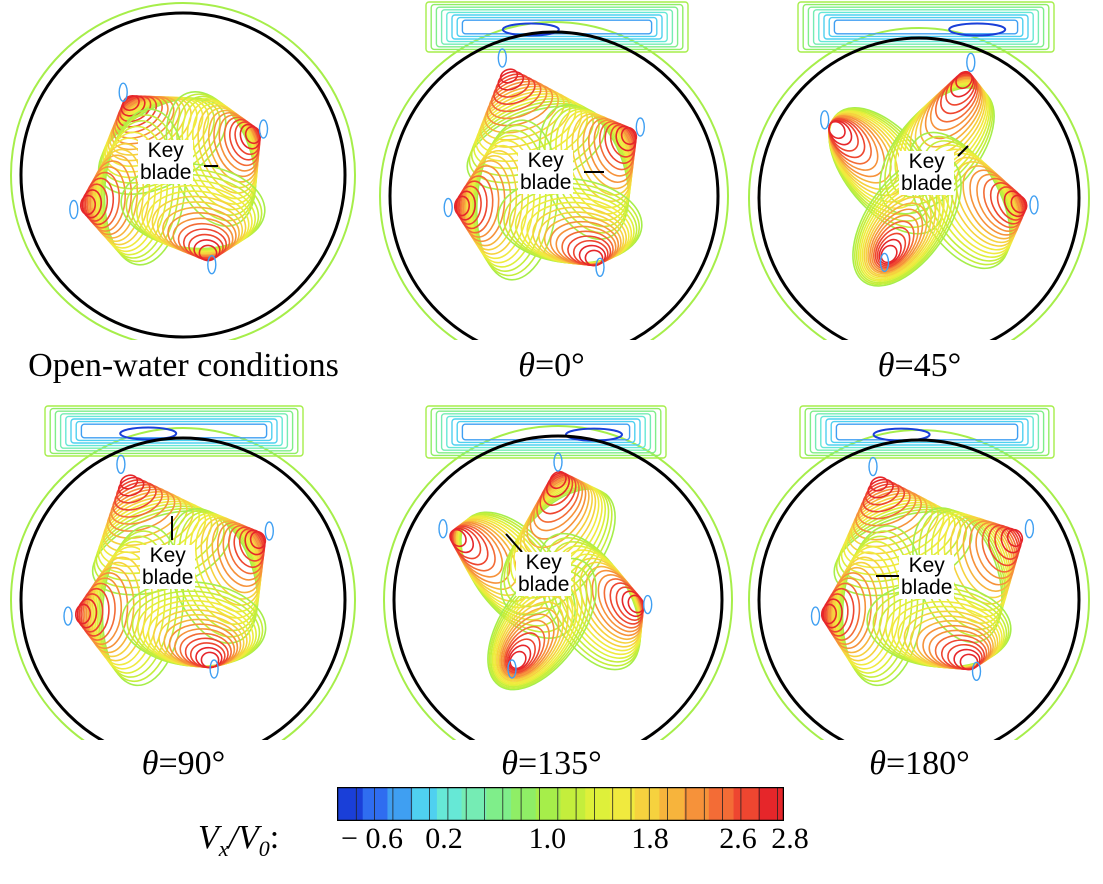  What do you see at coordinates (738, 838) in the screenshot?
I see `colorbar-tick-label: 2.6` at bounding box center [738, 838].